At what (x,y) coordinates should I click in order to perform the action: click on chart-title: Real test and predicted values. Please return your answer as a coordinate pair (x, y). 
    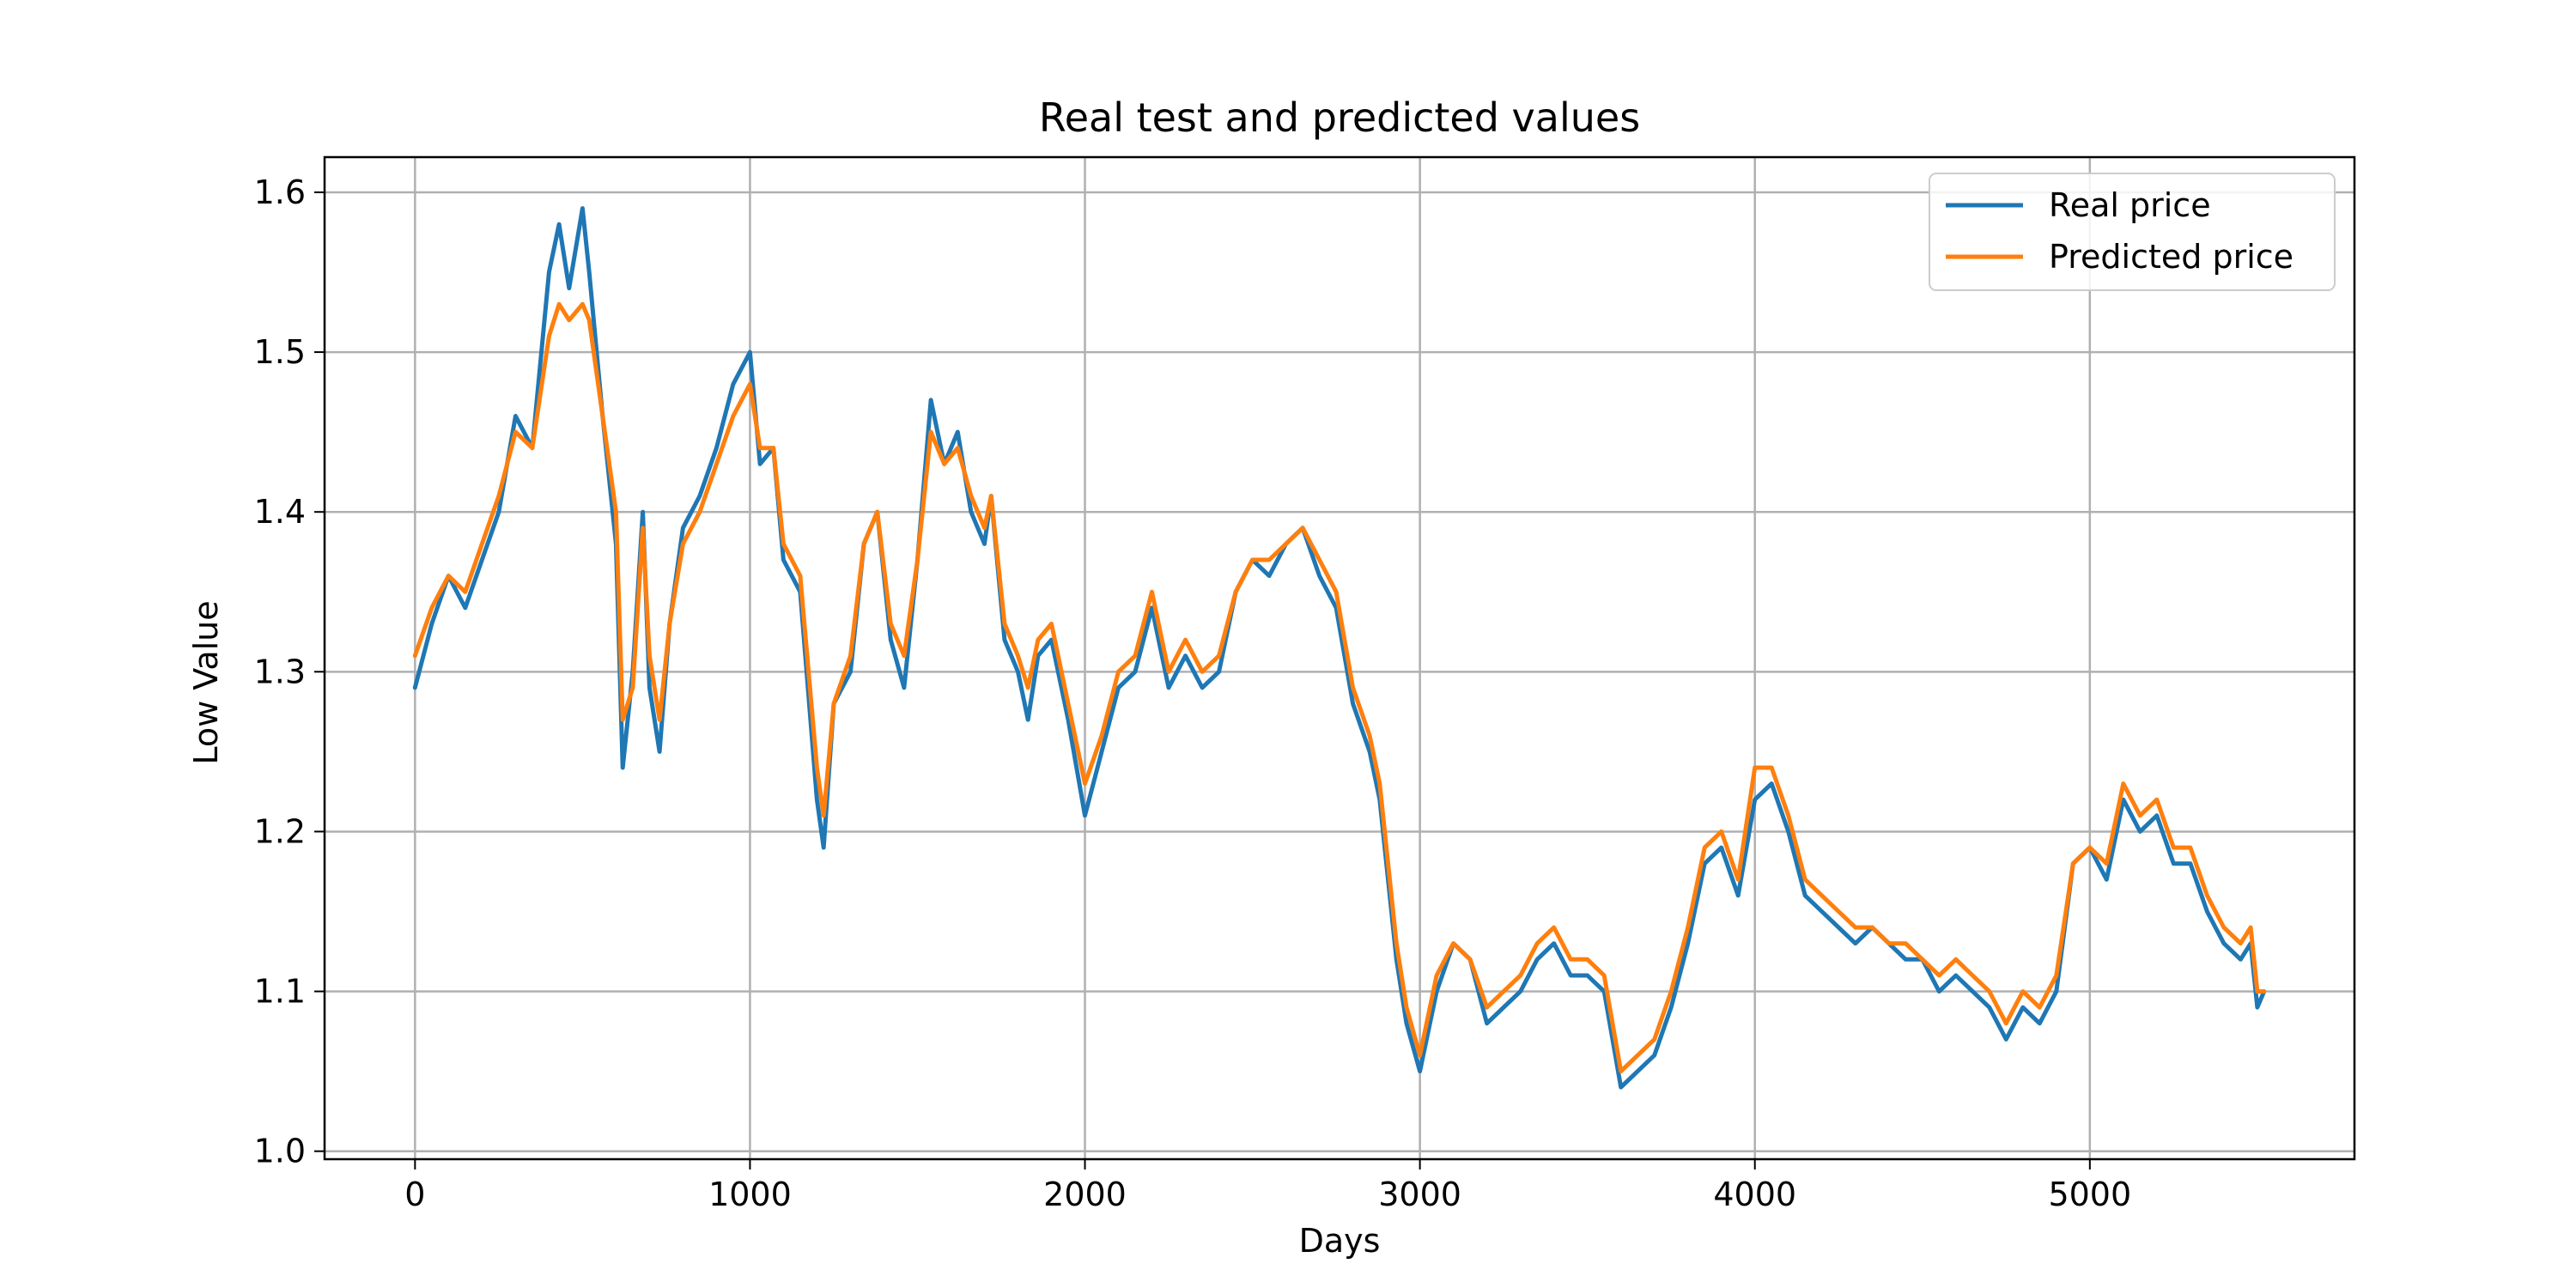
    Looking at the image, I should click on (1339, 117).